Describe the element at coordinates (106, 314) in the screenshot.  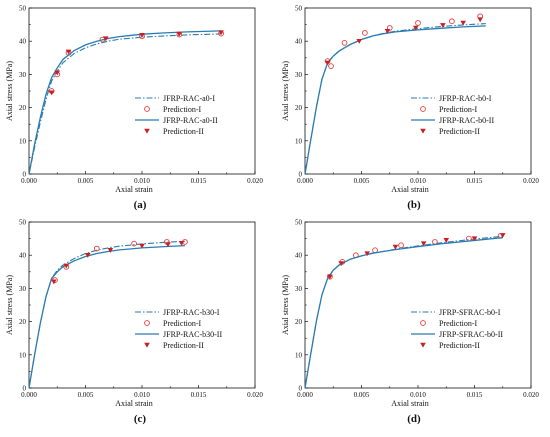
I see `series-jfrp-rac-b30-i-line` at that location.